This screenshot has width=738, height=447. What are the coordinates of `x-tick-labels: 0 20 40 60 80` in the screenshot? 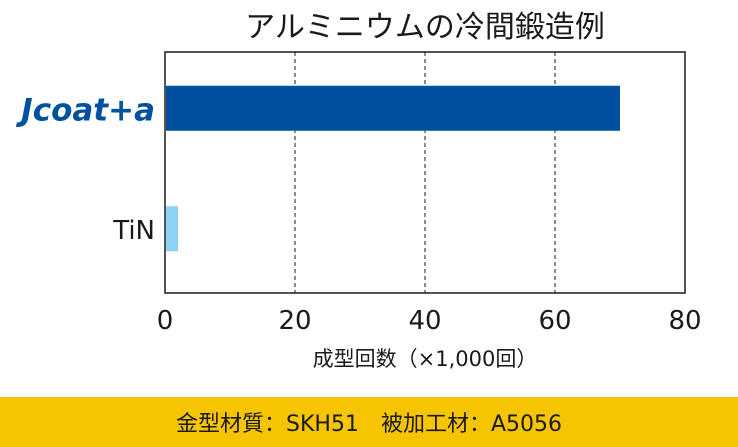 It's located at (429, 321).